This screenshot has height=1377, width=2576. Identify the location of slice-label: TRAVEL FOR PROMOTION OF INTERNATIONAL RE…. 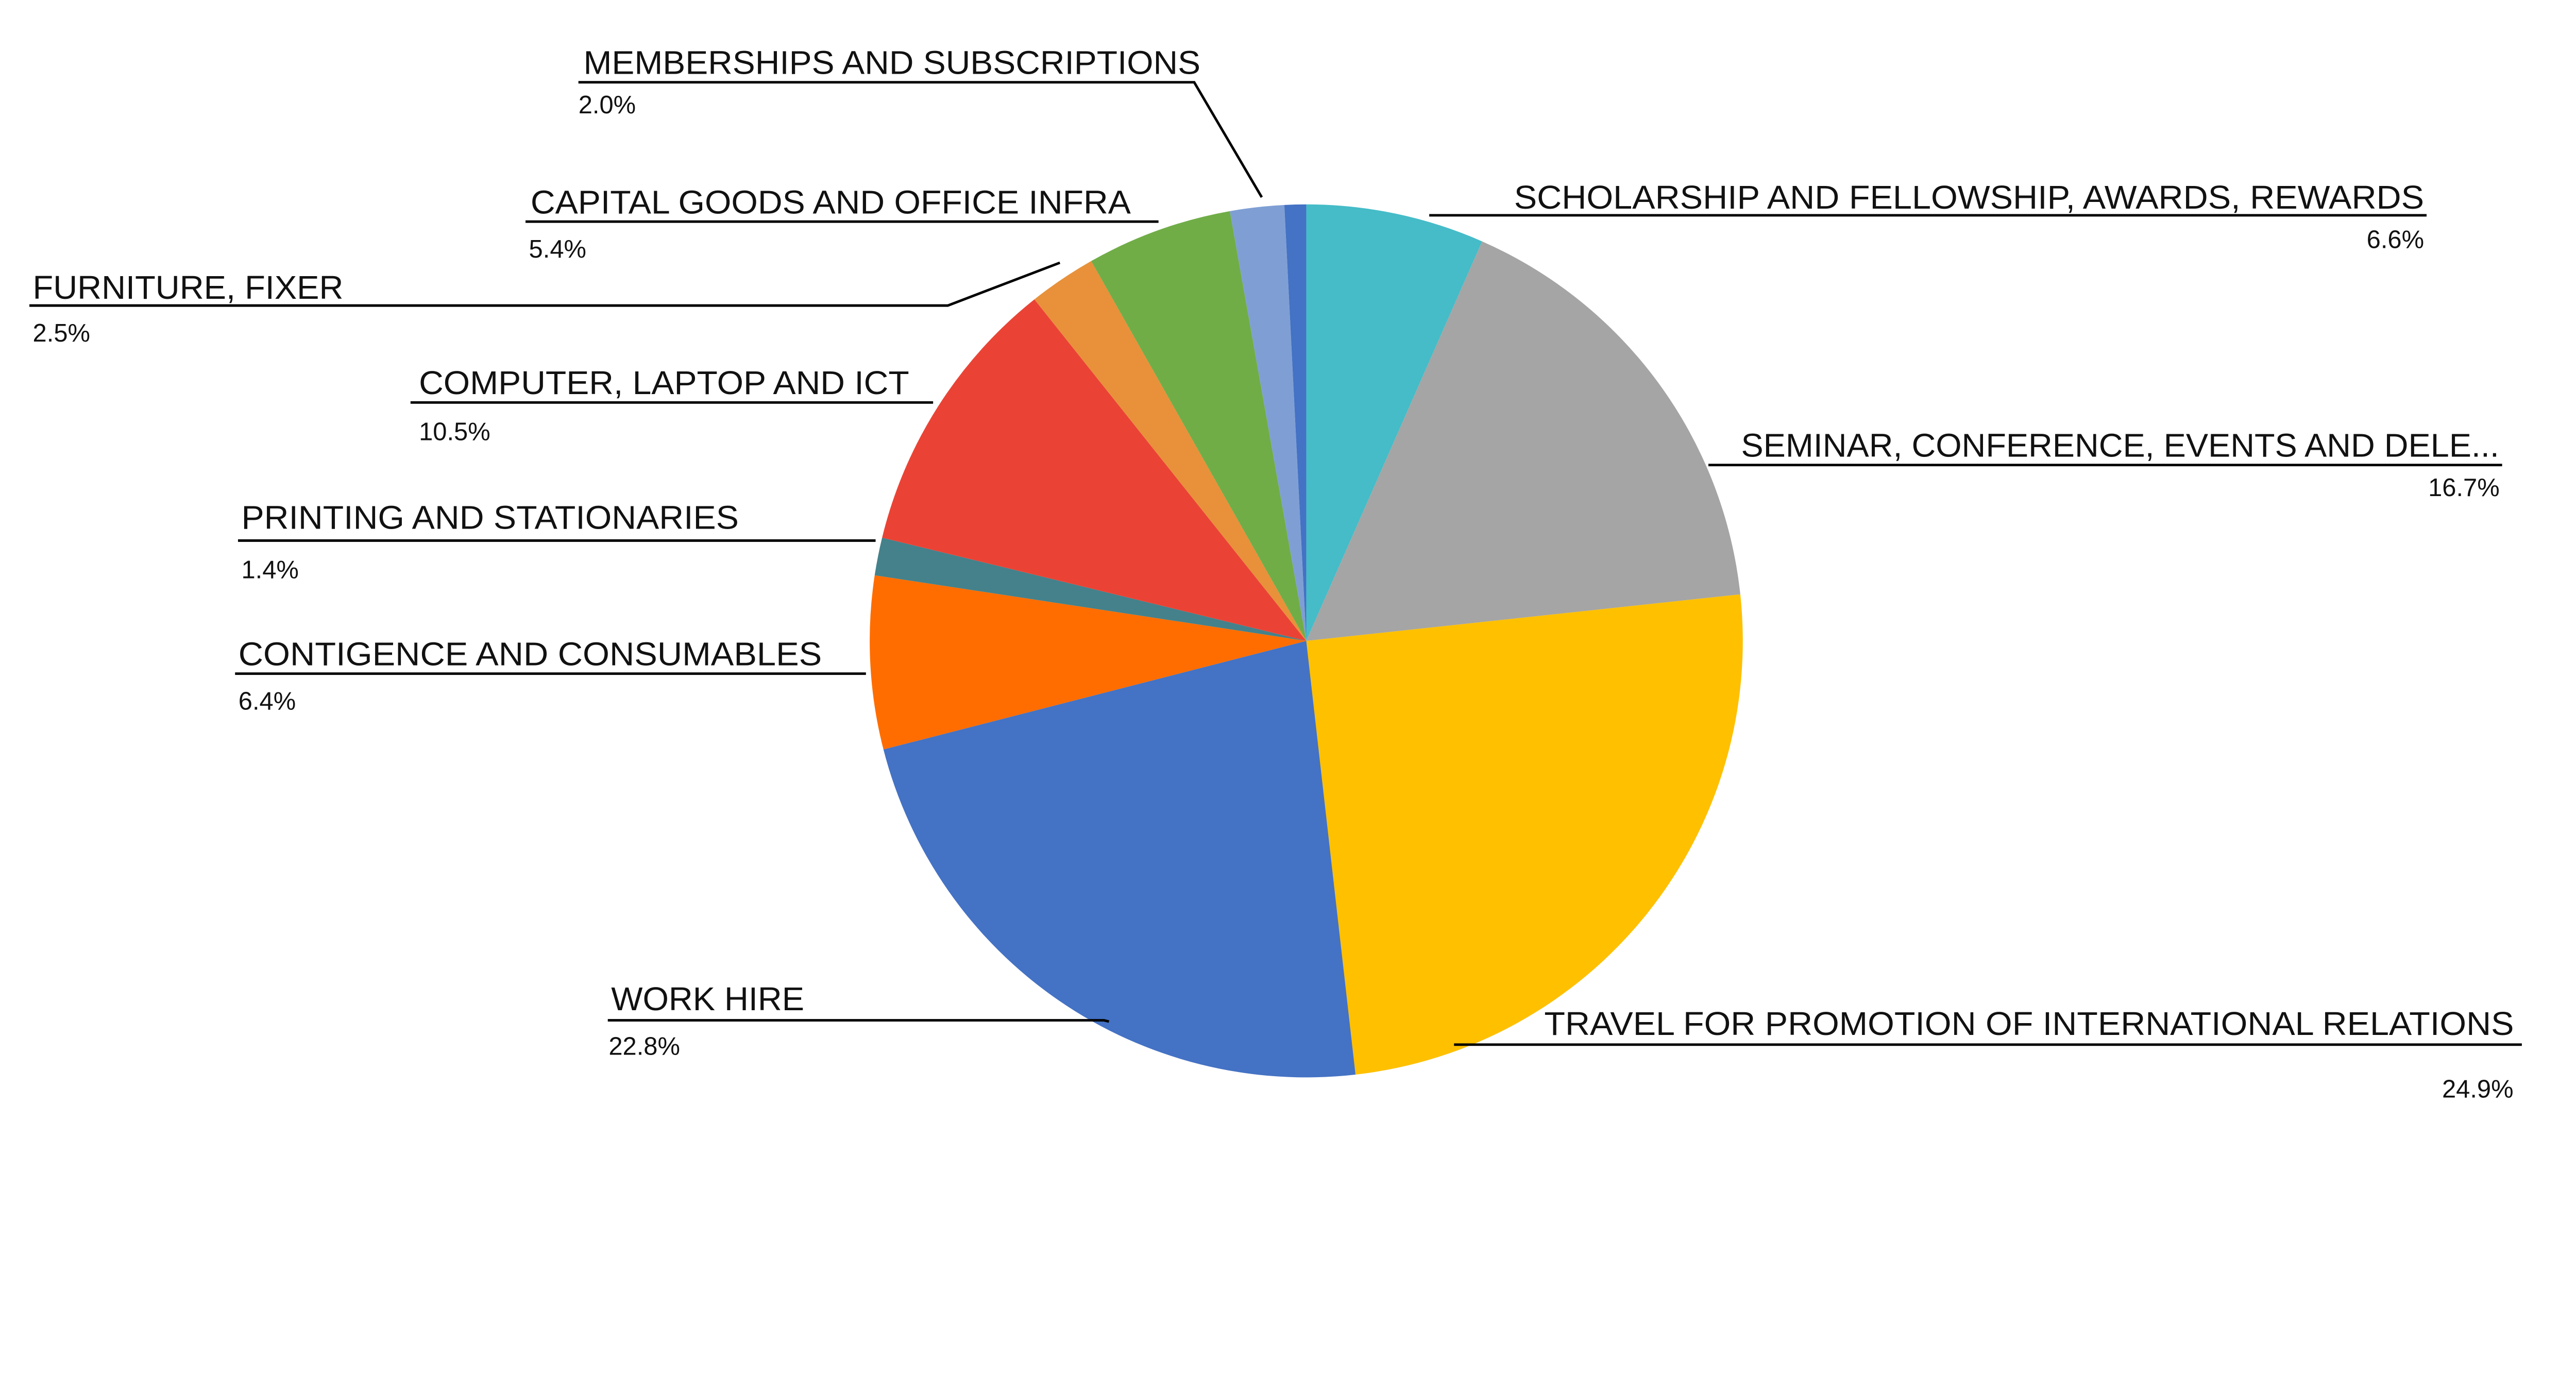
(2029, 1024).